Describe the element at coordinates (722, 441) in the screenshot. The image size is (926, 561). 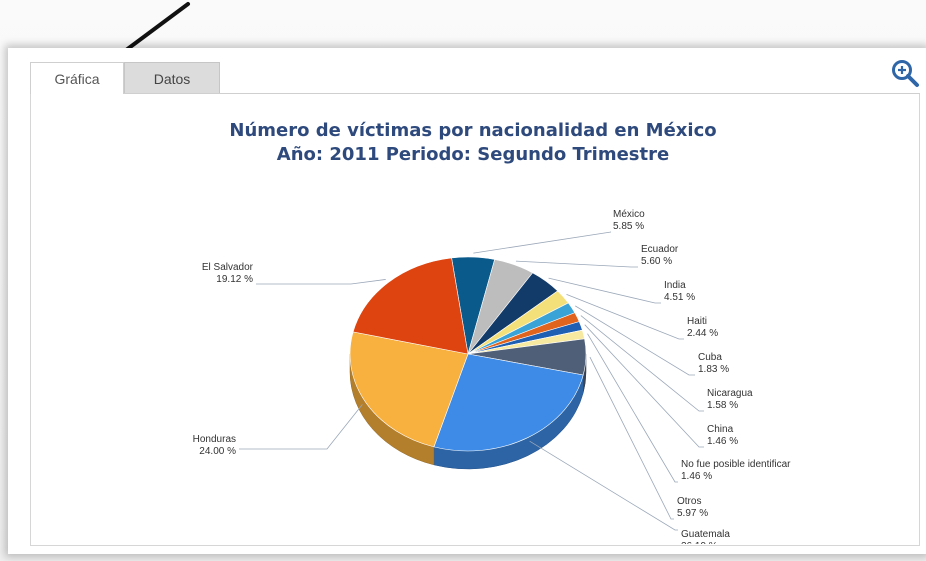
I see `slice-label-value-6: 1.46 %` at that location.